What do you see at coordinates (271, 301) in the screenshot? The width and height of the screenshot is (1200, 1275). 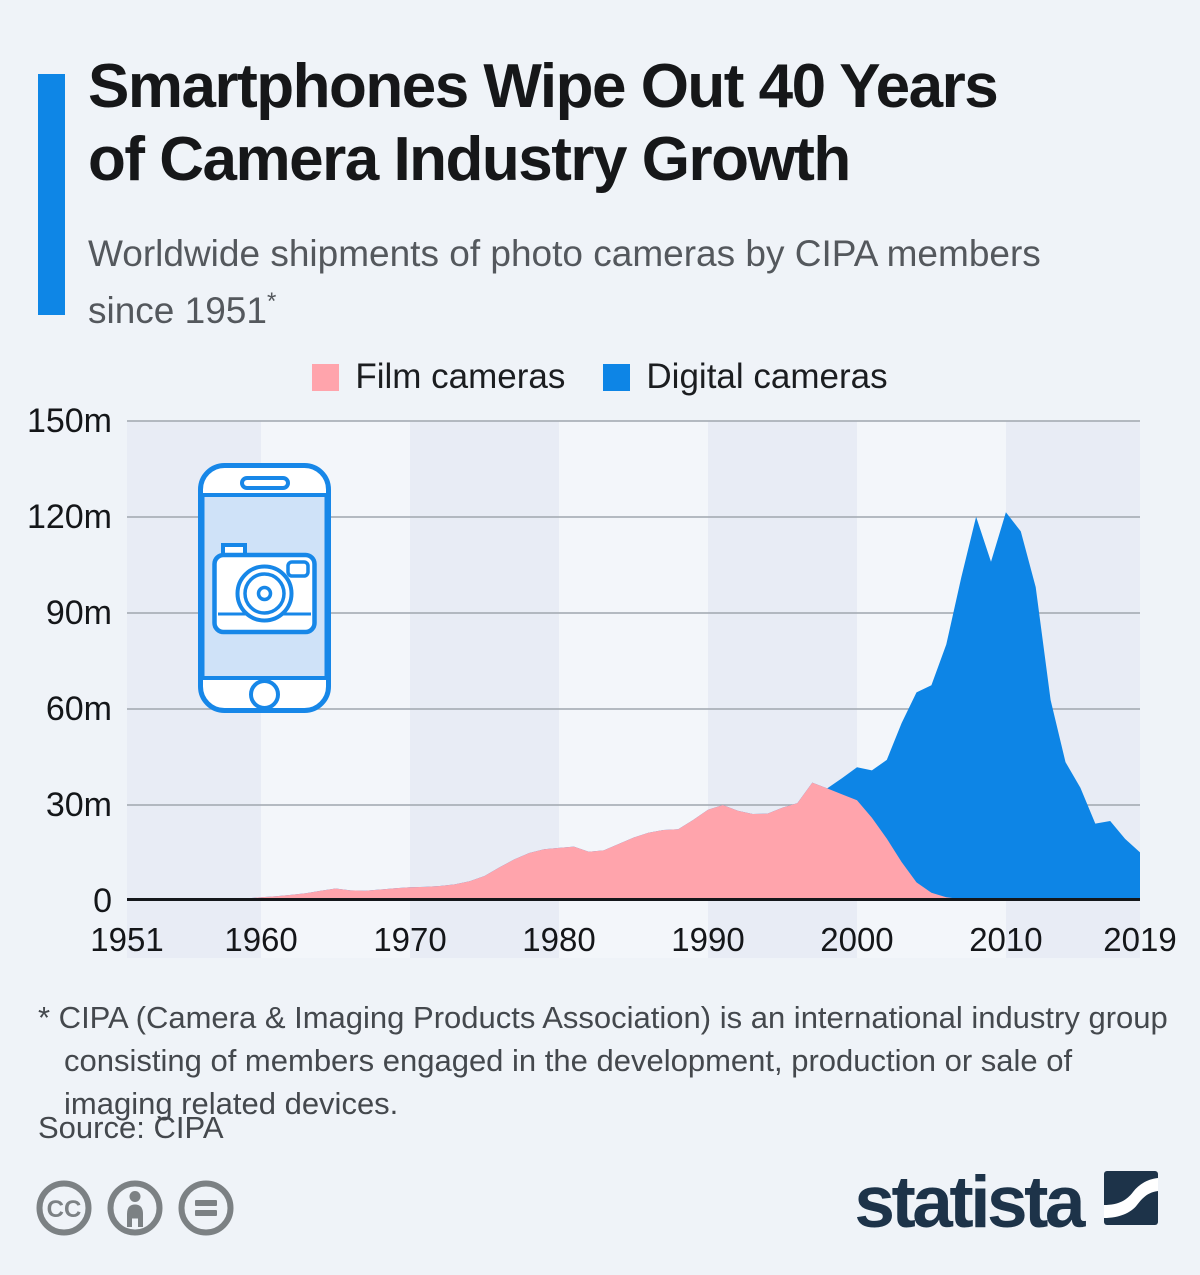 I see `footnote-marker: *` at bounding box center [271, 301].